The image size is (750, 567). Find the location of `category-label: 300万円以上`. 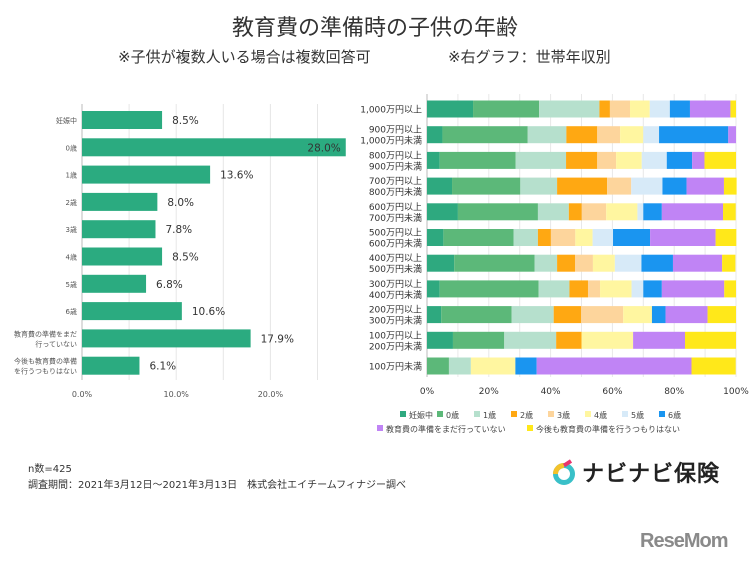

category-label: 300万円以上 is located at coordinates (395, 284).